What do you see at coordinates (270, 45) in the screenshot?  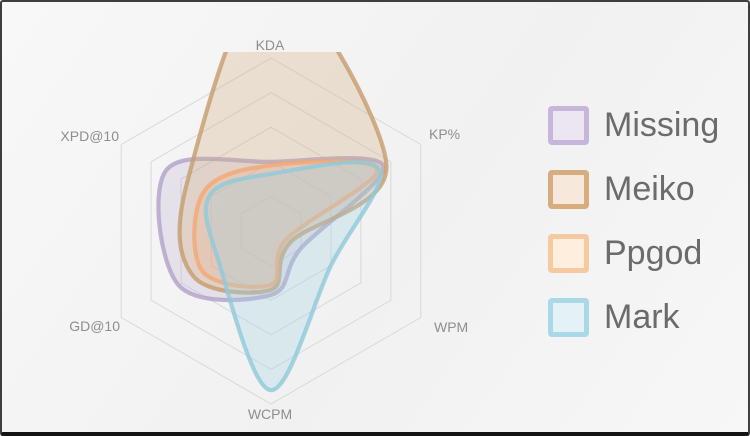 I see `axis-label-kda: KDA` at bounding box center [270, 45].